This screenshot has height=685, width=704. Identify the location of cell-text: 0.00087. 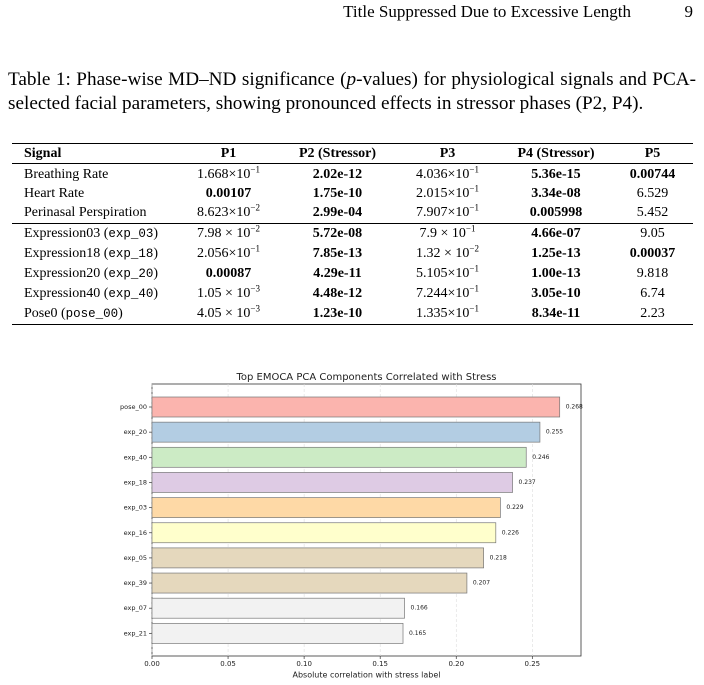
(228, 274).